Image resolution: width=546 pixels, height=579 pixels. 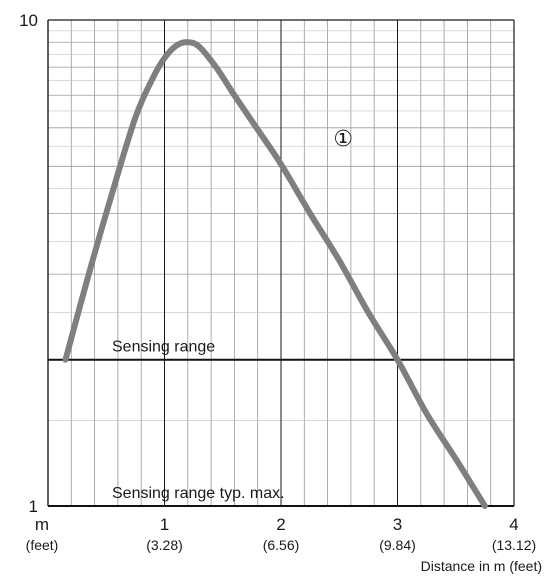 What do you see at coordinates (164, 545) in the screenshot?
I see `x-tick-sub-label: (3.28)` at bounding box center [164, 545].